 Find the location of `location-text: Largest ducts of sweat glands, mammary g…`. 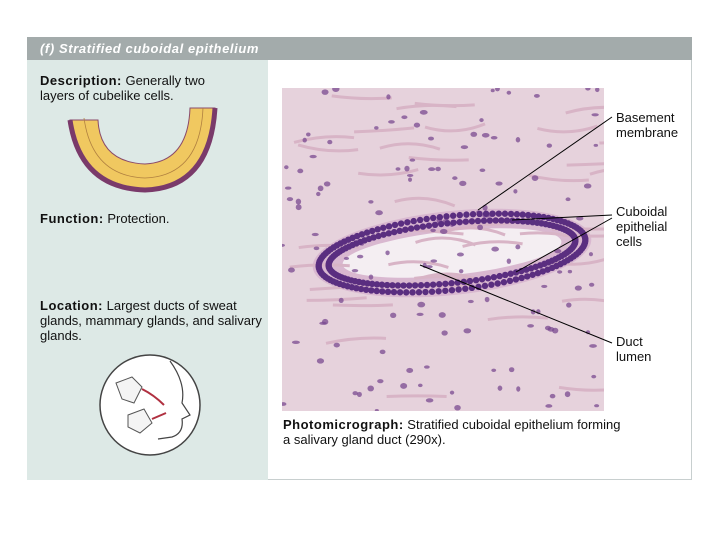

location-text: Largest ducts of sweat glands, mammary g… is located at coordinates (151, 320).